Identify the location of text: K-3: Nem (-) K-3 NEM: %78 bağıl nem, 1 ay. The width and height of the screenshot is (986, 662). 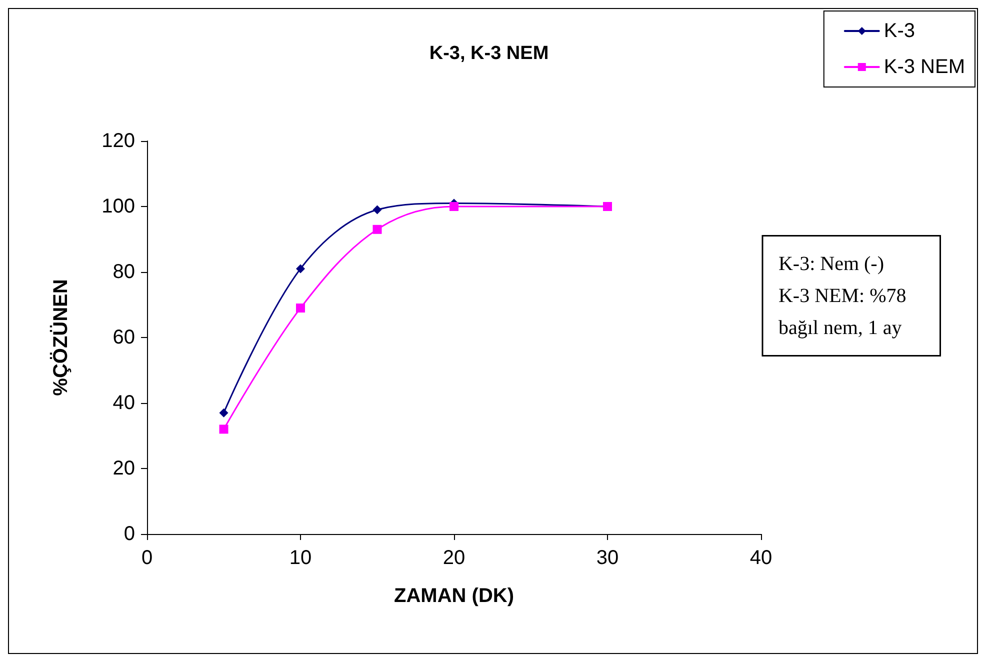
(842, 295).